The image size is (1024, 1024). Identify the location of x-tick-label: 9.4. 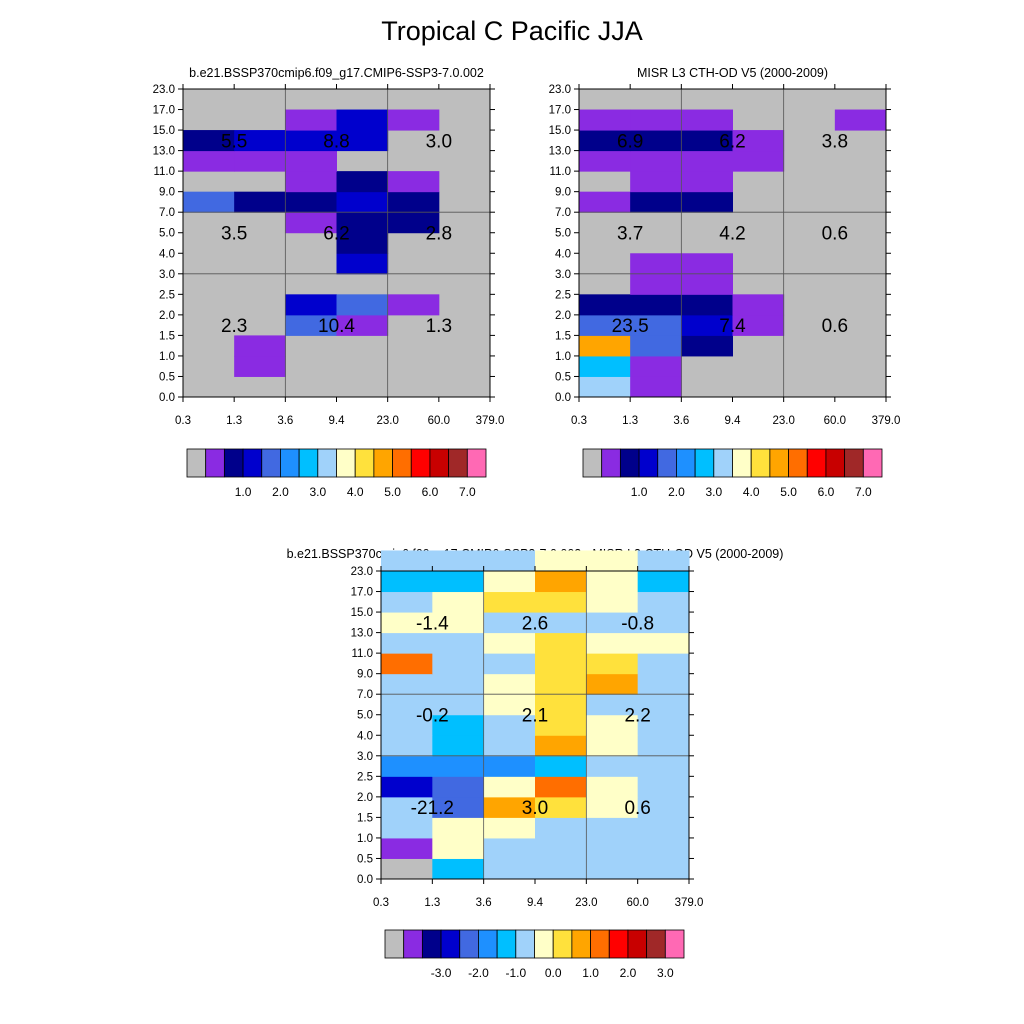
(535, 903).